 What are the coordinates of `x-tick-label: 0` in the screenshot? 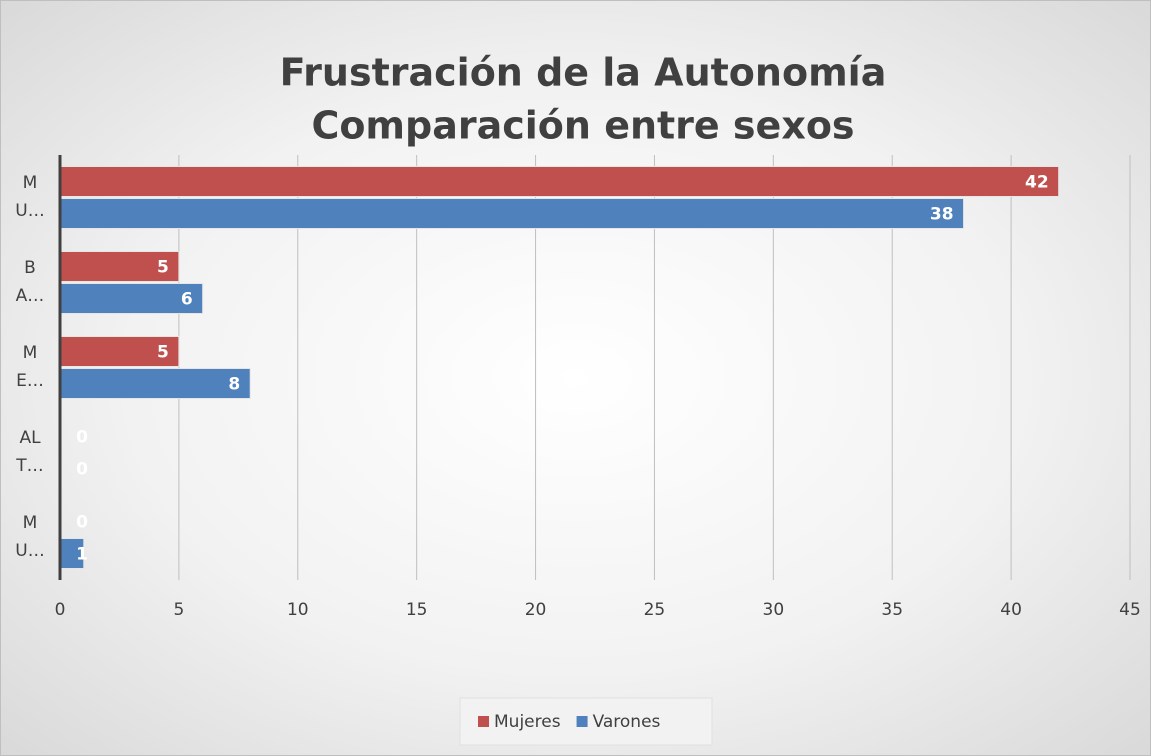 It's located at (60, 610).